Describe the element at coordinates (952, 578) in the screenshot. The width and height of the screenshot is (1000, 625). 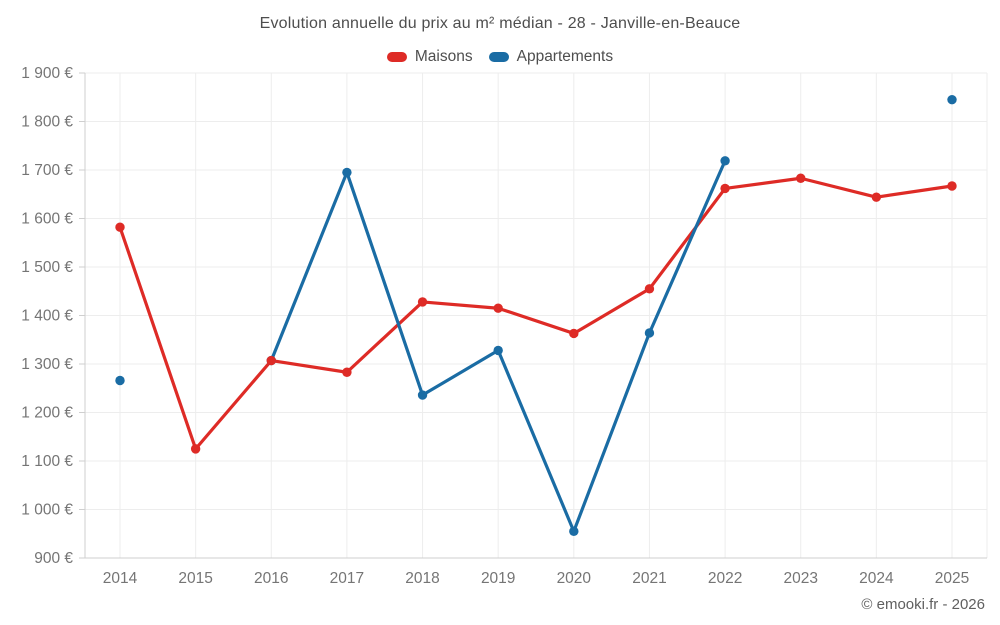
I see `x-tick-label: 2025` at that location.